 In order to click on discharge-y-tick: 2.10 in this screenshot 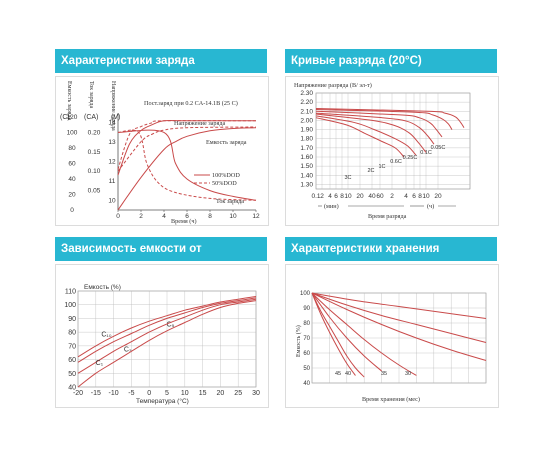, I will do `click(306, 111)`.